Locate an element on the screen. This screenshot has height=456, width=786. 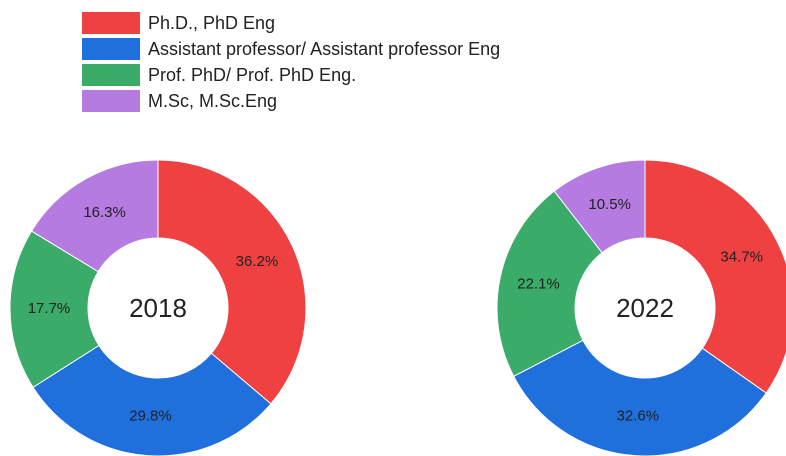
center-label: 2018 is located at coordinates (158, 308).